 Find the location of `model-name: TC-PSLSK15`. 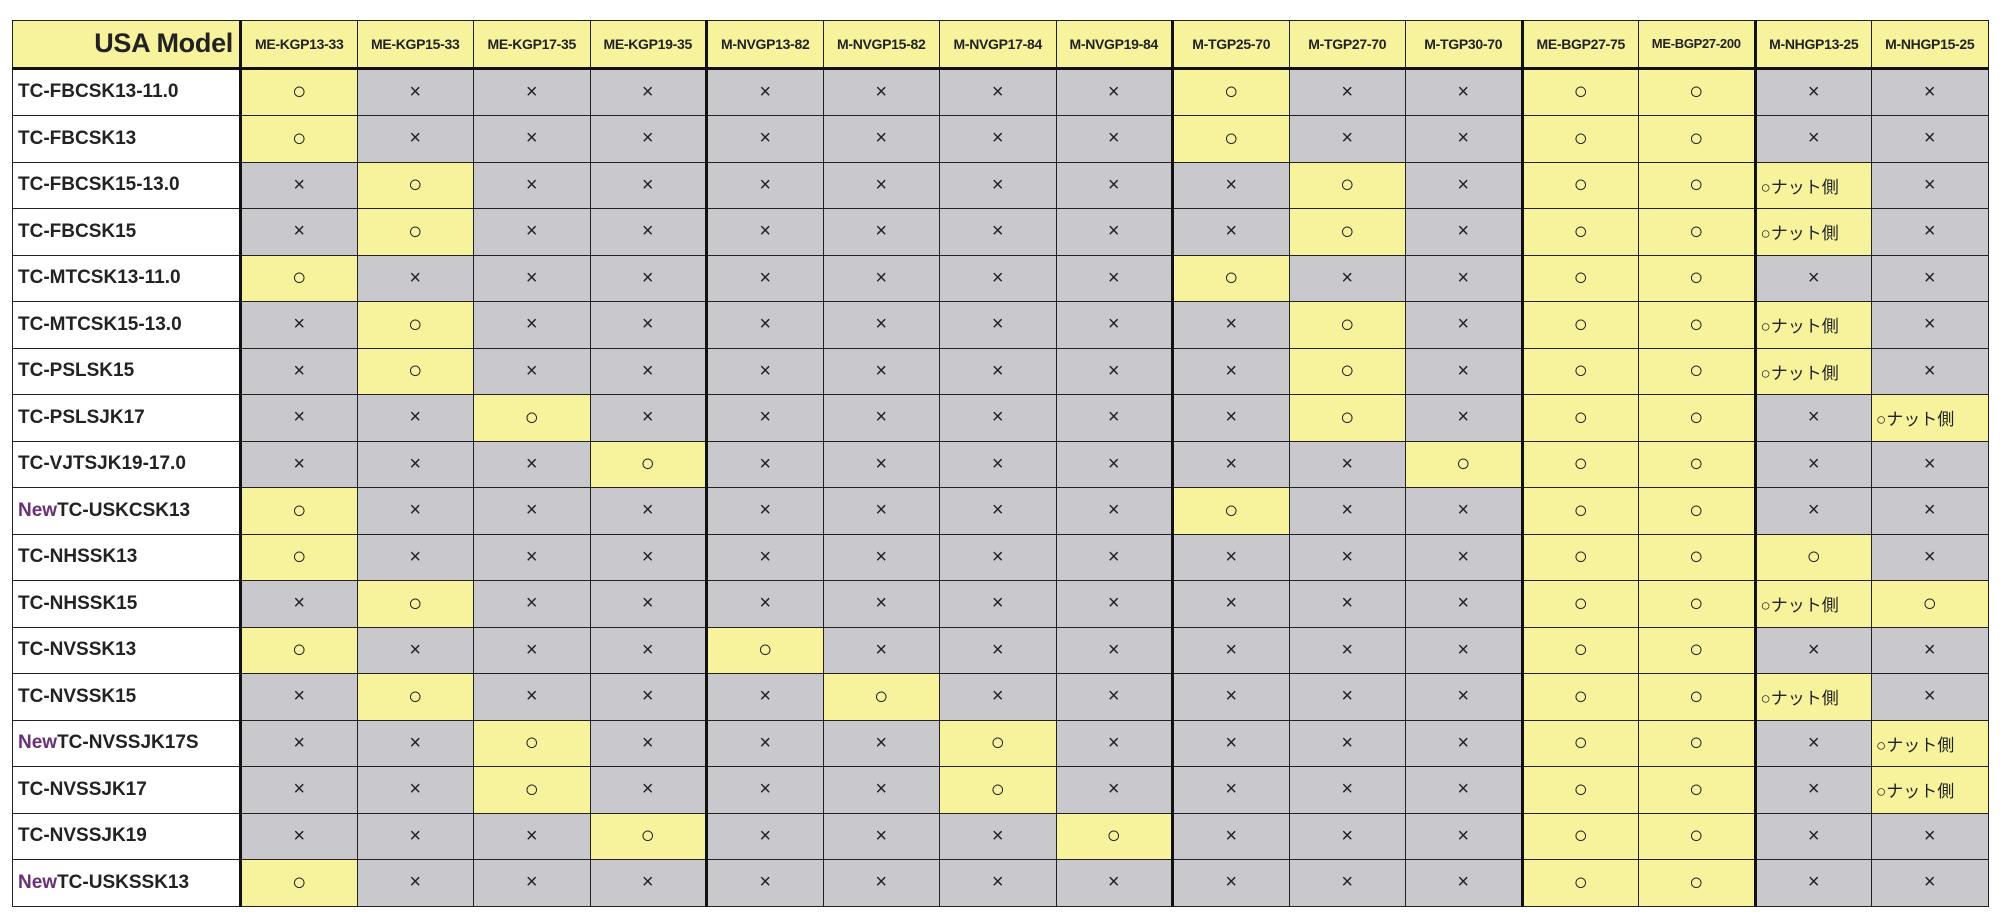

model-name: TC-PSLSK15 is located at coordinates (76, 371).